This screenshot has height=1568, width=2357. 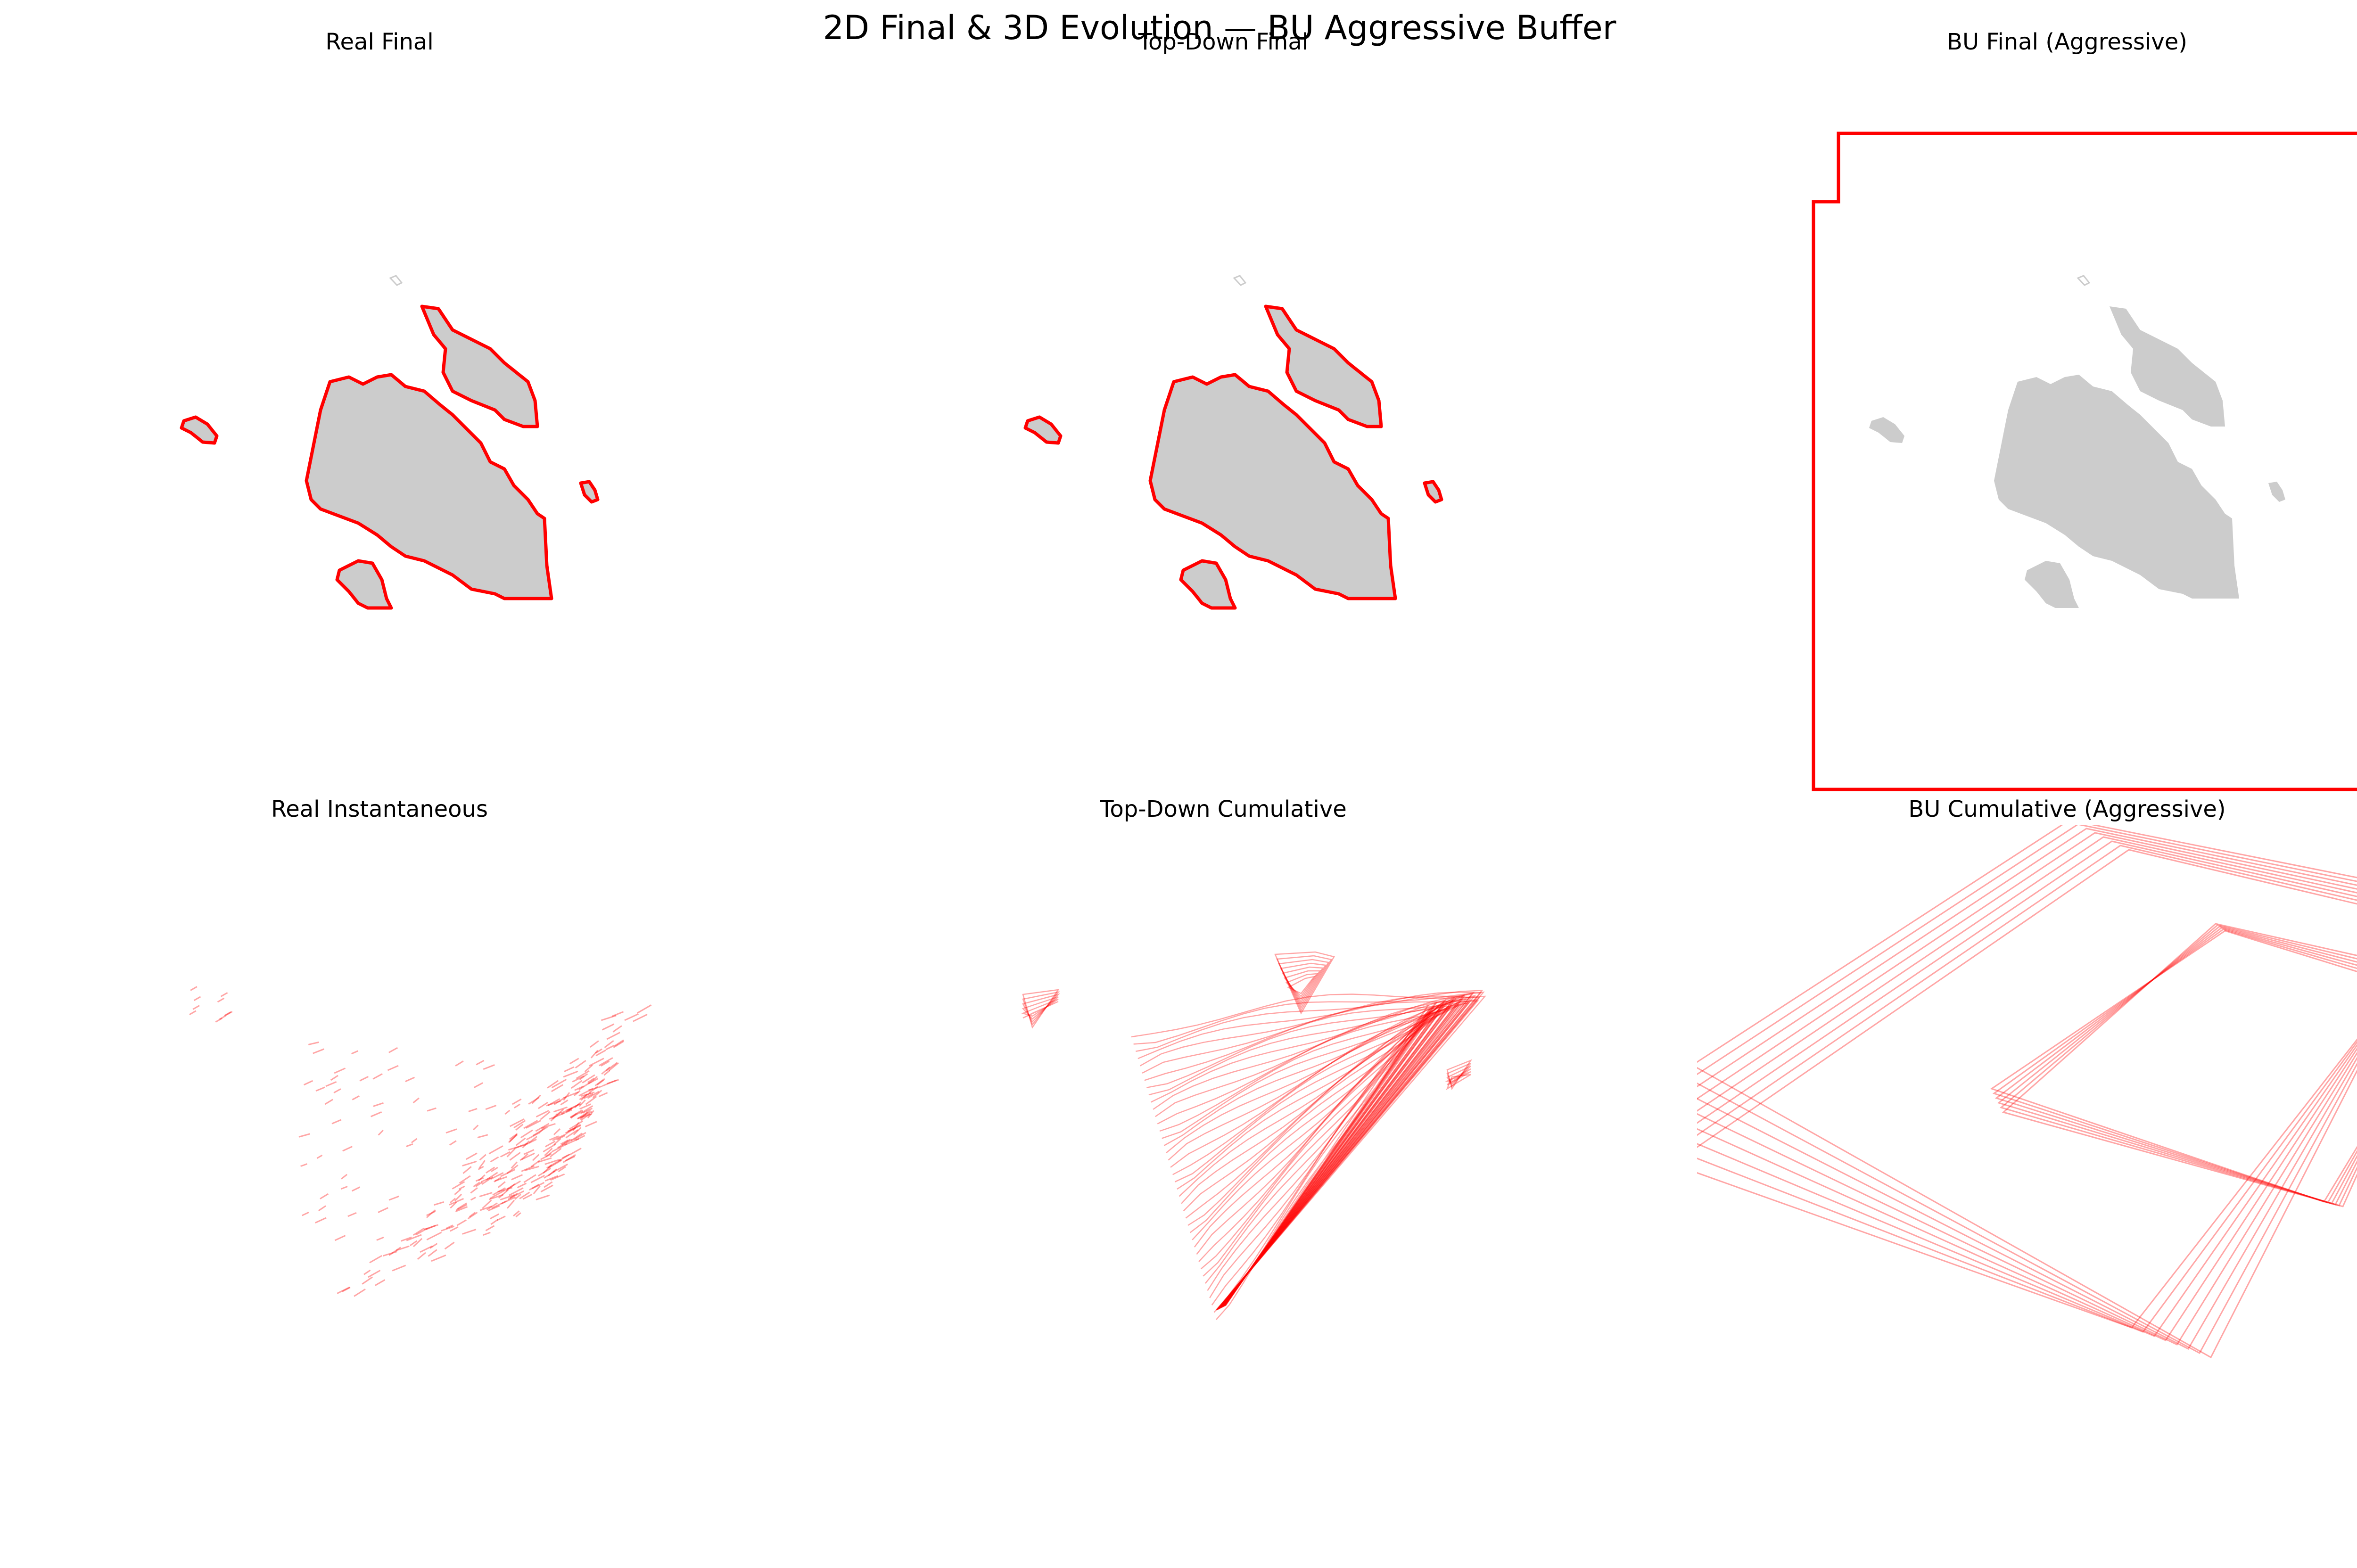 I want to click on buffer-boundary, so click(x=2084, y=461).